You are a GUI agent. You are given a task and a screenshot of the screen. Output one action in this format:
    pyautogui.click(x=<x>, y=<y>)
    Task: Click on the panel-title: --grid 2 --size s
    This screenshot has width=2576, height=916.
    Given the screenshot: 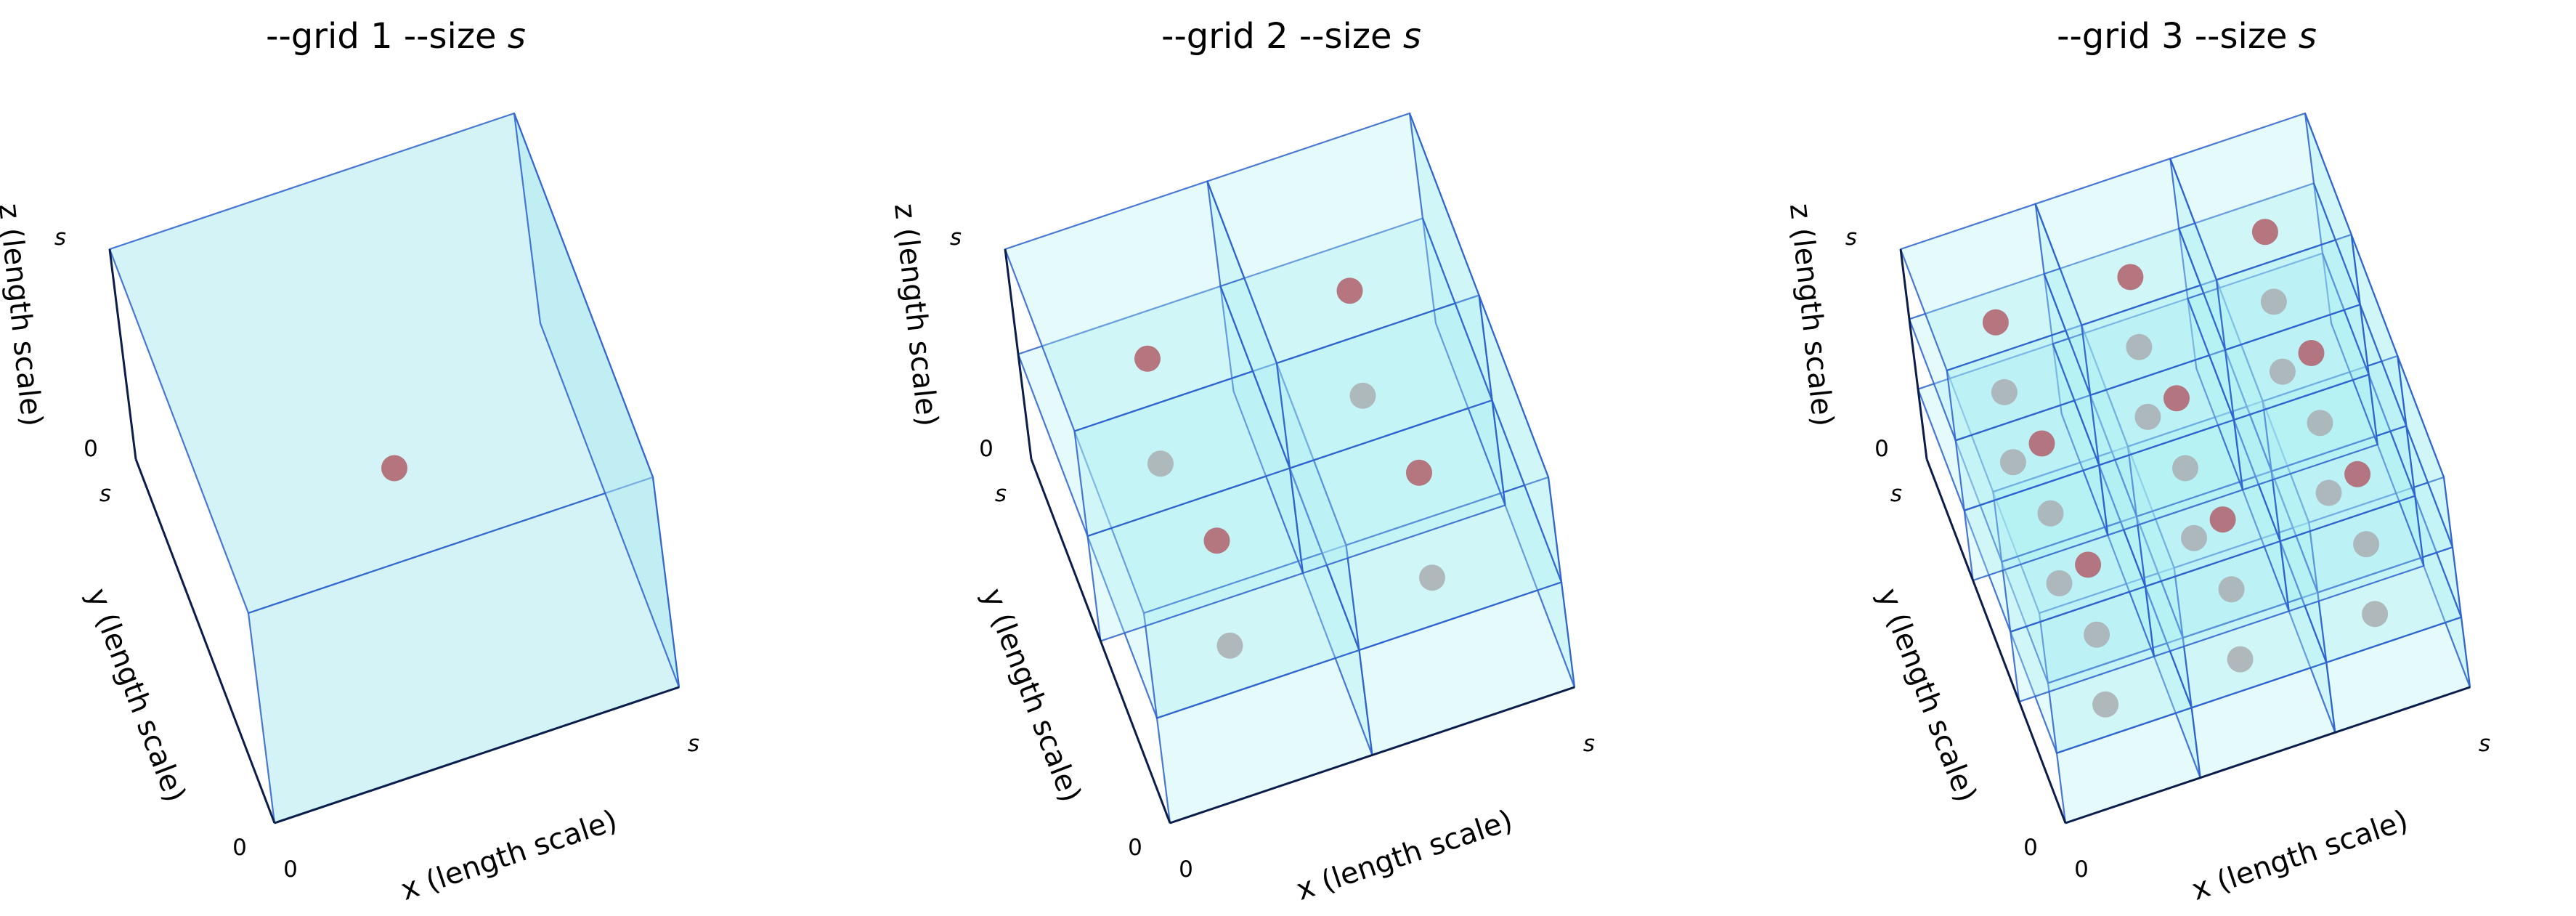 What is the action you would take?
    pyautogui.click(x=1291, y=36)
    